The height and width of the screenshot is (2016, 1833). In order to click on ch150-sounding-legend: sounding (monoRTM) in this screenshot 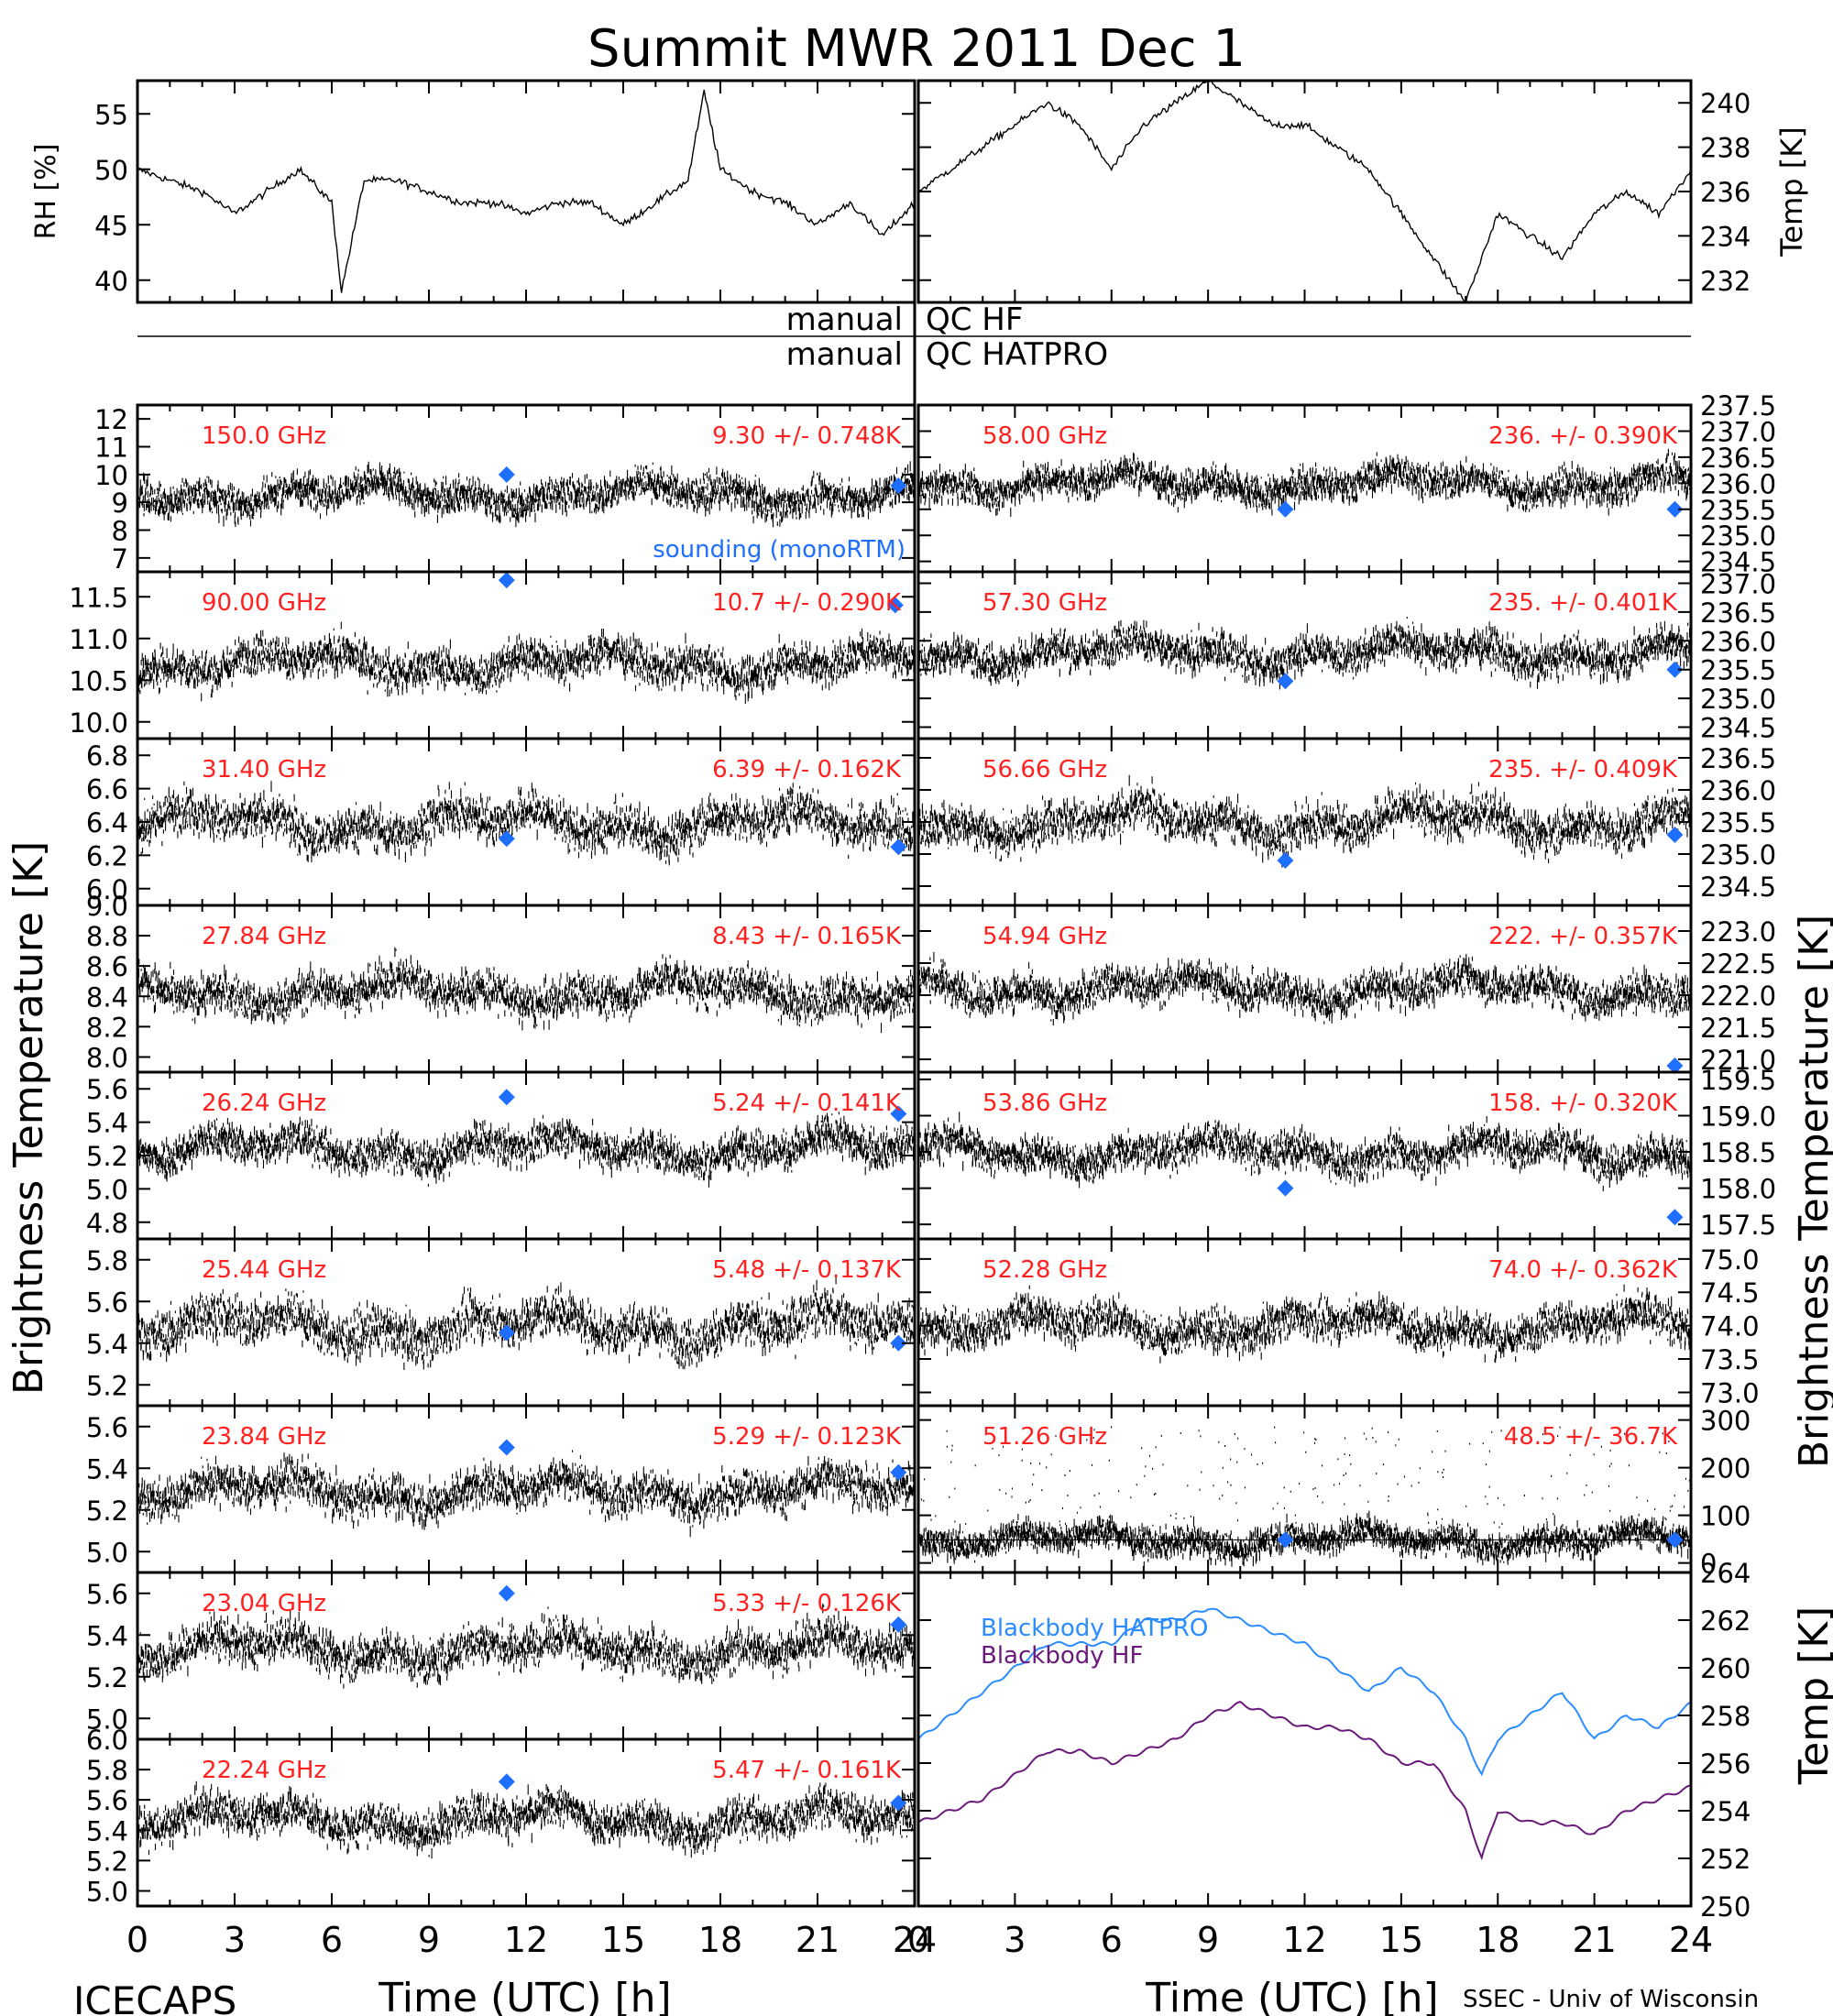, I will do `click(779, 550)`.